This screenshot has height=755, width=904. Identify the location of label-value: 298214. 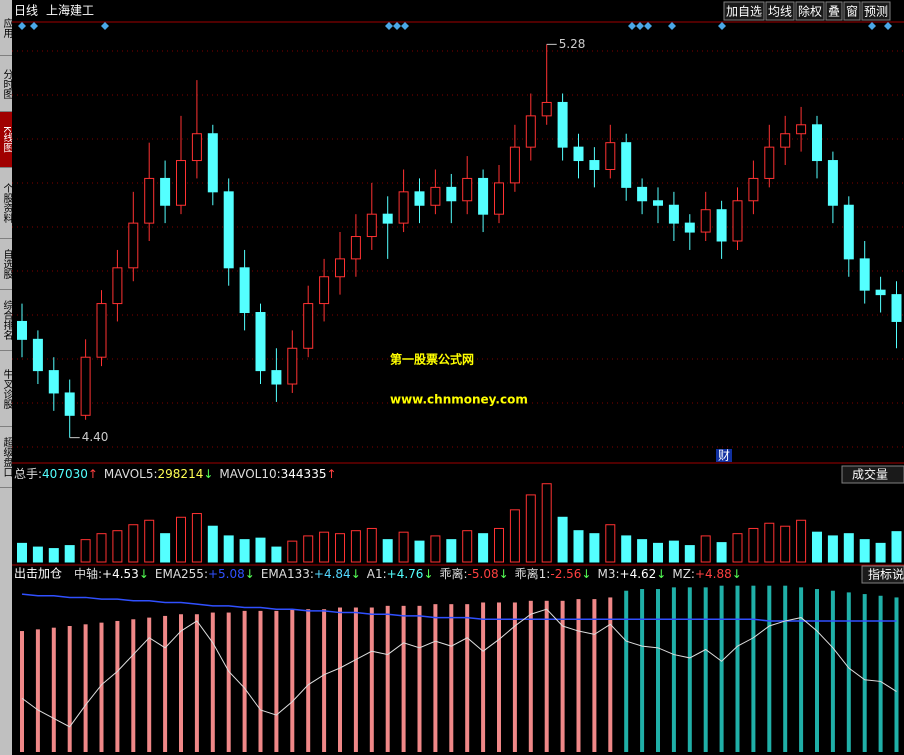
(181, 474).